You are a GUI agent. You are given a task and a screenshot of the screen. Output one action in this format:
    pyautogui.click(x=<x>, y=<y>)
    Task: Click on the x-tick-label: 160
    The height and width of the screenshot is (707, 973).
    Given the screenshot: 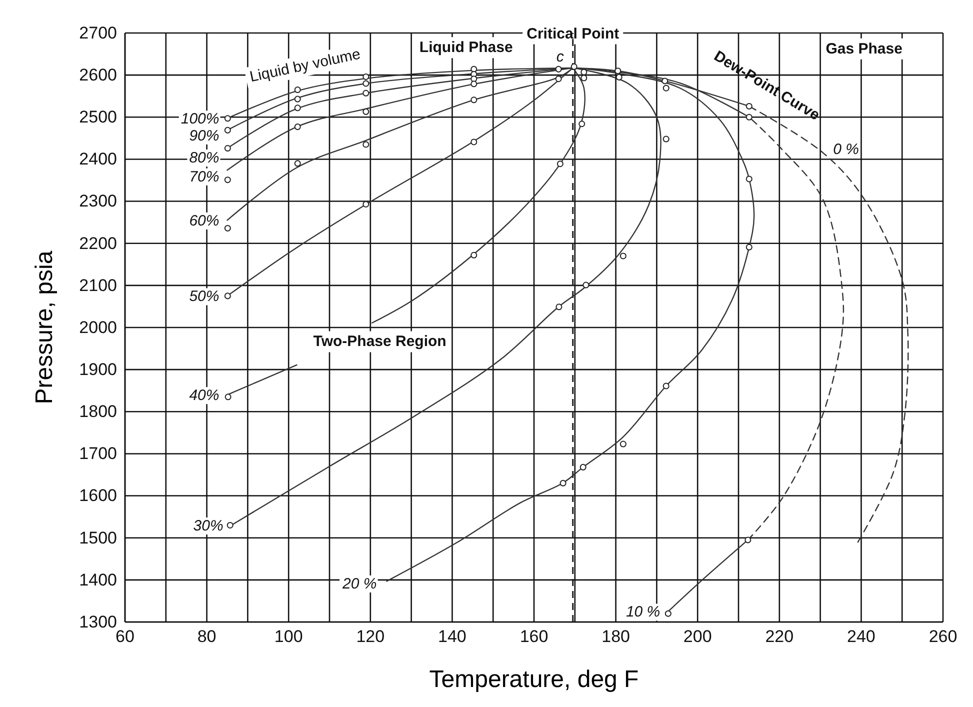 What is the action you would take?
    pyautogui.click(x=534, y=636)
    